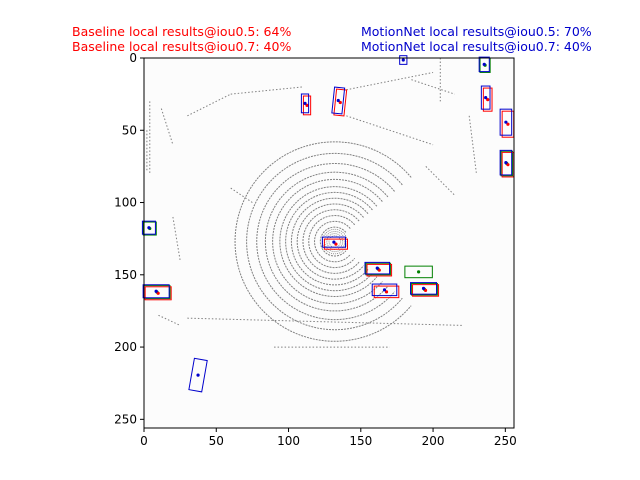 This screenshot has height=480, width=640. I want to click on y-tick-label: 250, so click(125, 419).